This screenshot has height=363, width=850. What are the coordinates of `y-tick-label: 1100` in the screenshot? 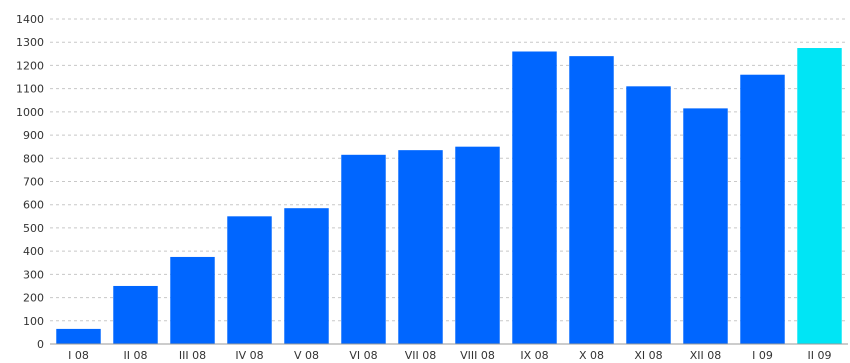 It's located at (30, 89).